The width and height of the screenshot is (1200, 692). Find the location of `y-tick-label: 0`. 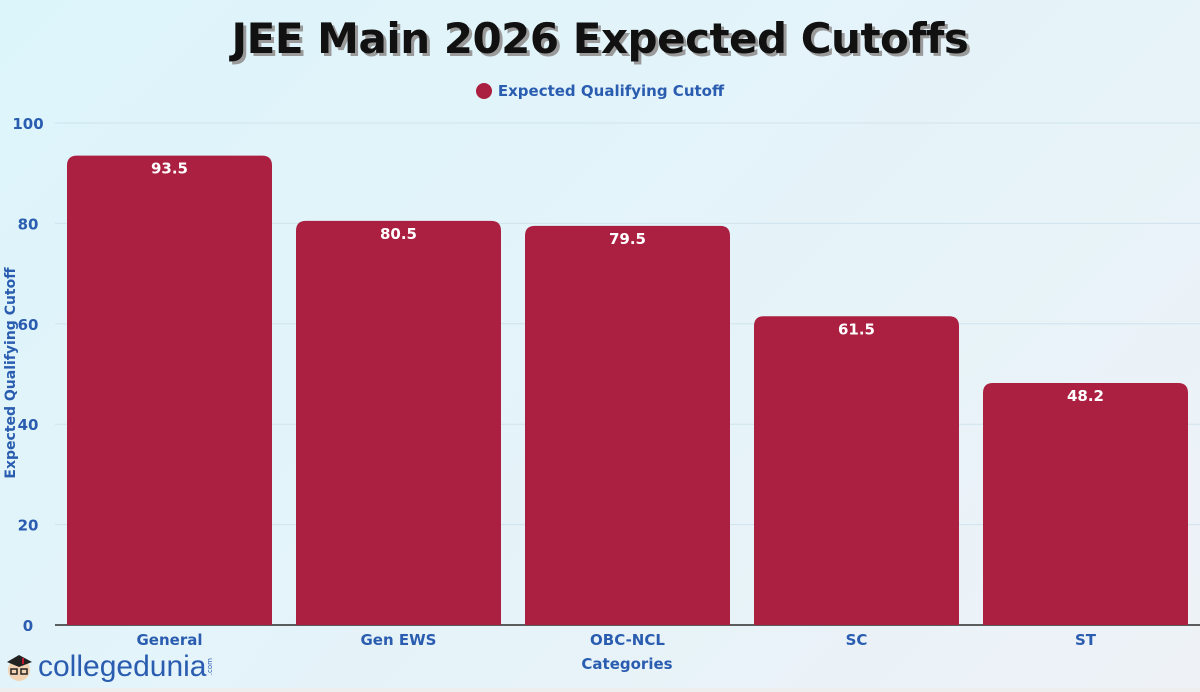

y-tick-label: 0 is located at coordinates (28, 626).